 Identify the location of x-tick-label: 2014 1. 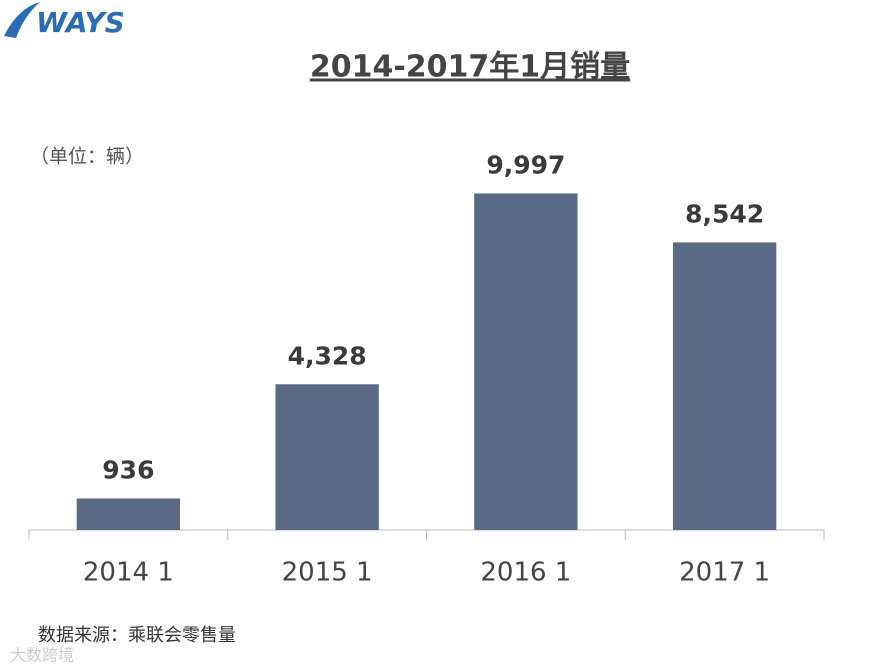
(128, 573).